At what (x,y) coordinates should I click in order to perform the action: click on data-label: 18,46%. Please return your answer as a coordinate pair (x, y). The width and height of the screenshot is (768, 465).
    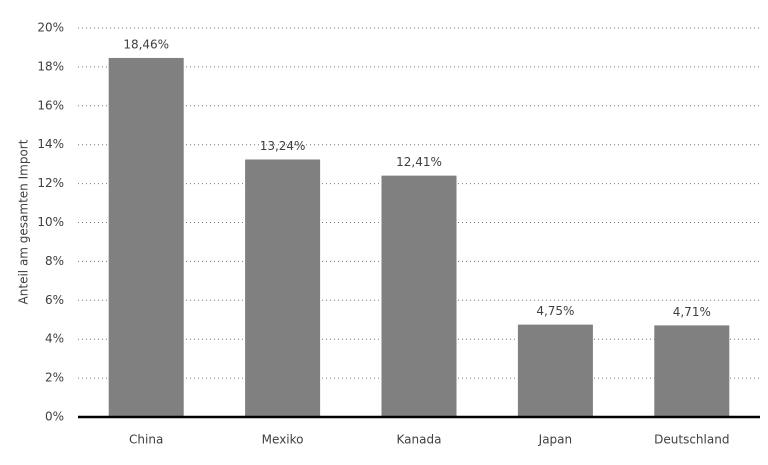
    Looking at the image, I should click on (146, 44).